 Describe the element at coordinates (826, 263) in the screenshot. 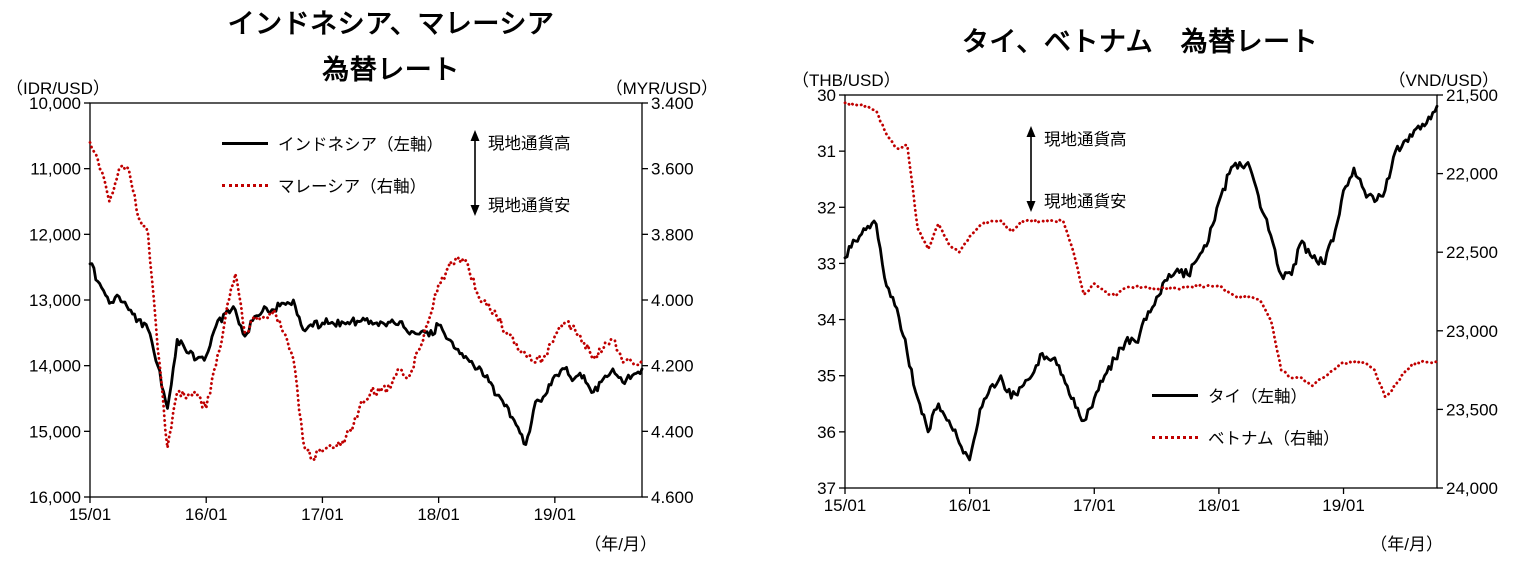

I see `svg-text: 33` at that location.